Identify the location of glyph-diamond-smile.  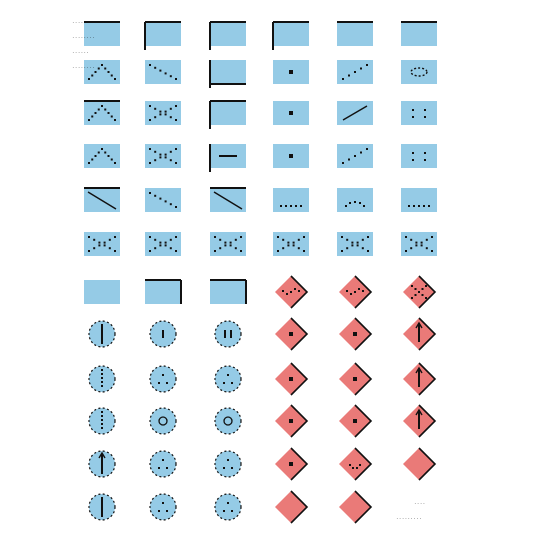
(356, 464).